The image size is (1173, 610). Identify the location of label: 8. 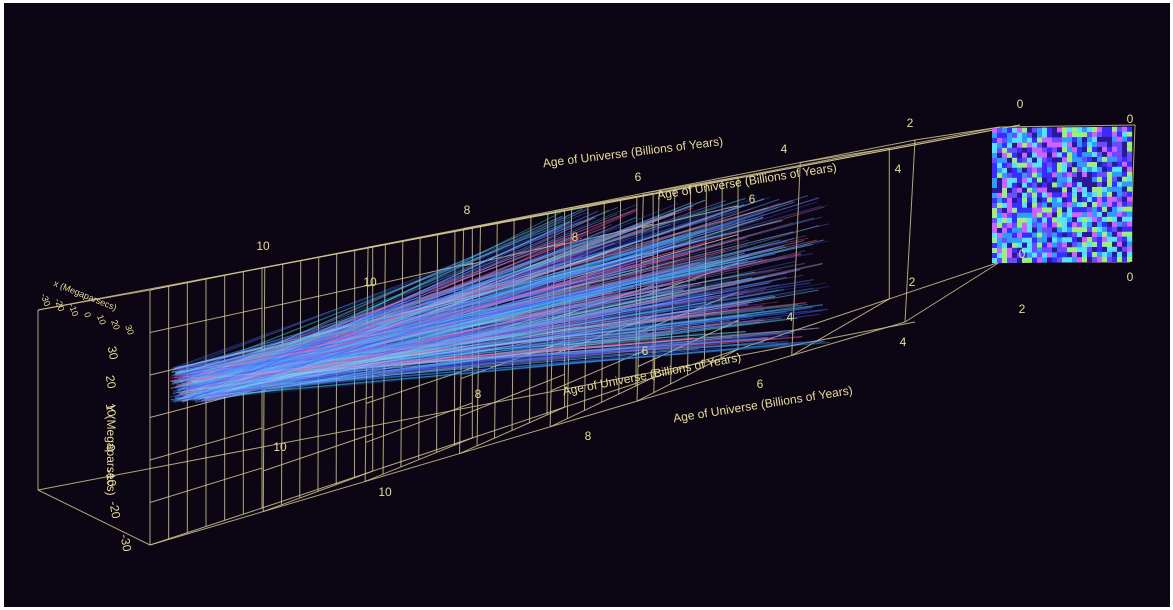
(467, 210).